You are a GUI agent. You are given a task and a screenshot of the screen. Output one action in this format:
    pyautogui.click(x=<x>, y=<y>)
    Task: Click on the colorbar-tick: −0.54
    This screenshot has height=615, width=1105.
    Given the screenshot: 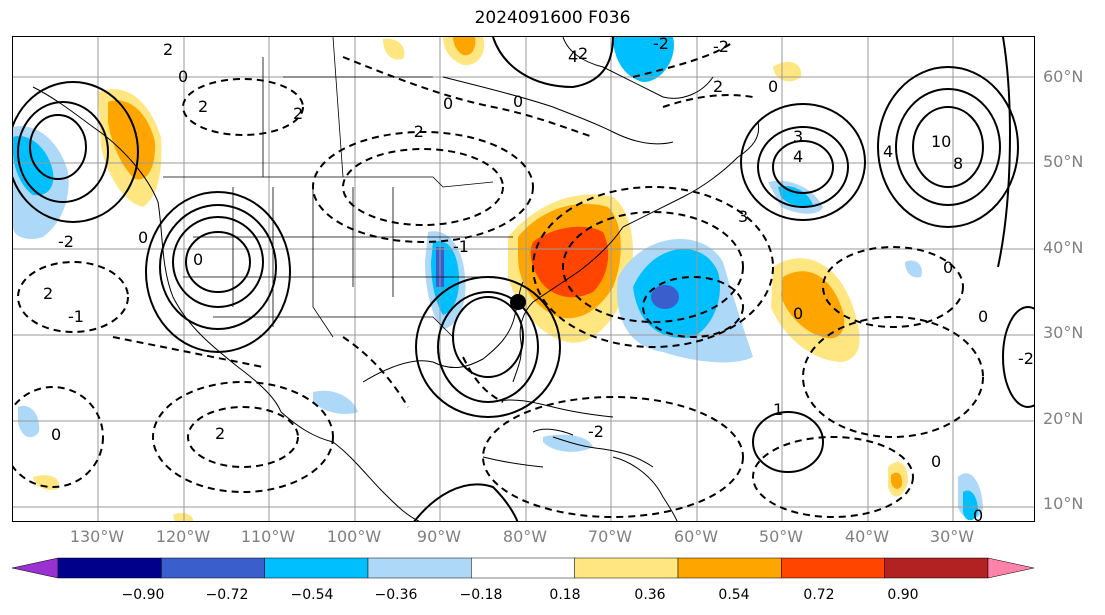 What is the action you would take?
    pyautogui.click(x=312, y=595)
    